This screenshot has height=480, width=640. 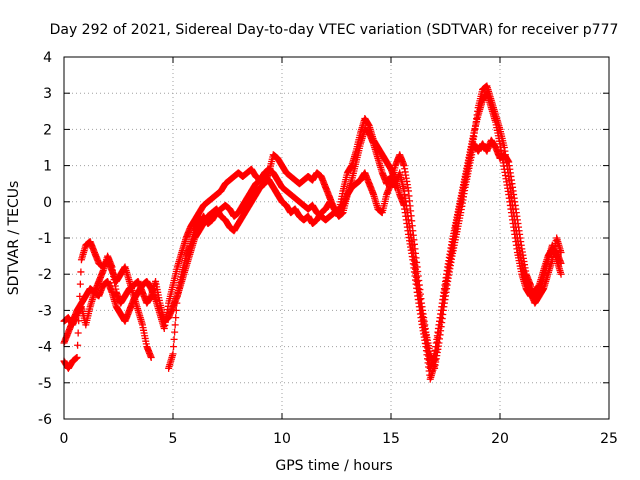 What do you see at coordinates (47, 58) in the screenshot?
I see `y-tick-label: 4` at bounding box center [47, 58].